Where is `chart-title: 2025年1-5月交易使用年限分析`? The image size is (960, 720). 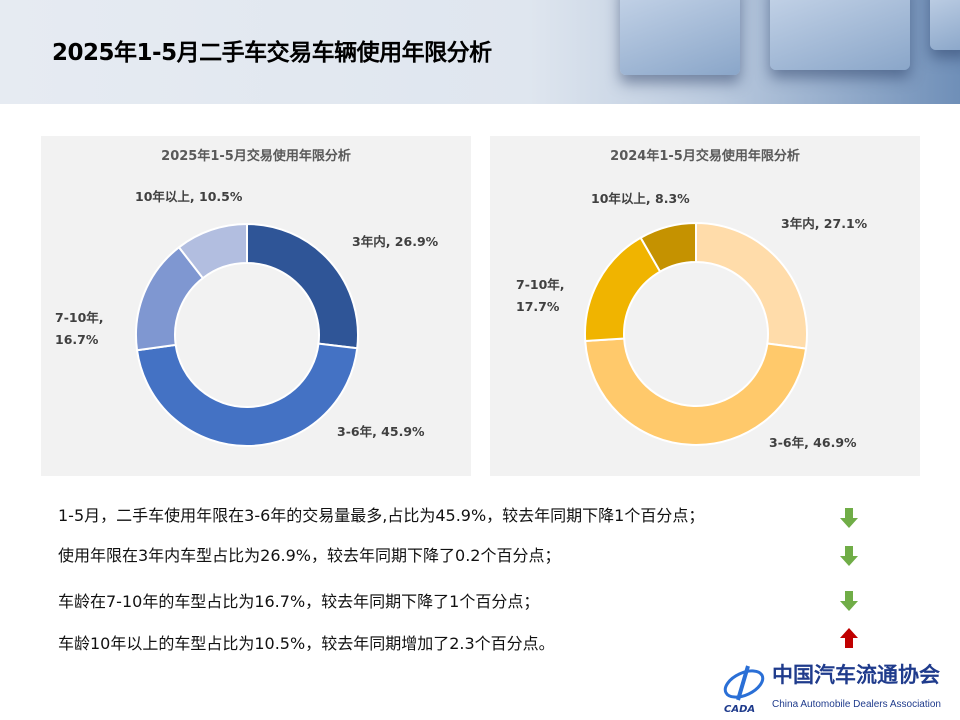
chart-title: 2025年1-5月交易使用年限分析 is located at coordinates (256, 156).